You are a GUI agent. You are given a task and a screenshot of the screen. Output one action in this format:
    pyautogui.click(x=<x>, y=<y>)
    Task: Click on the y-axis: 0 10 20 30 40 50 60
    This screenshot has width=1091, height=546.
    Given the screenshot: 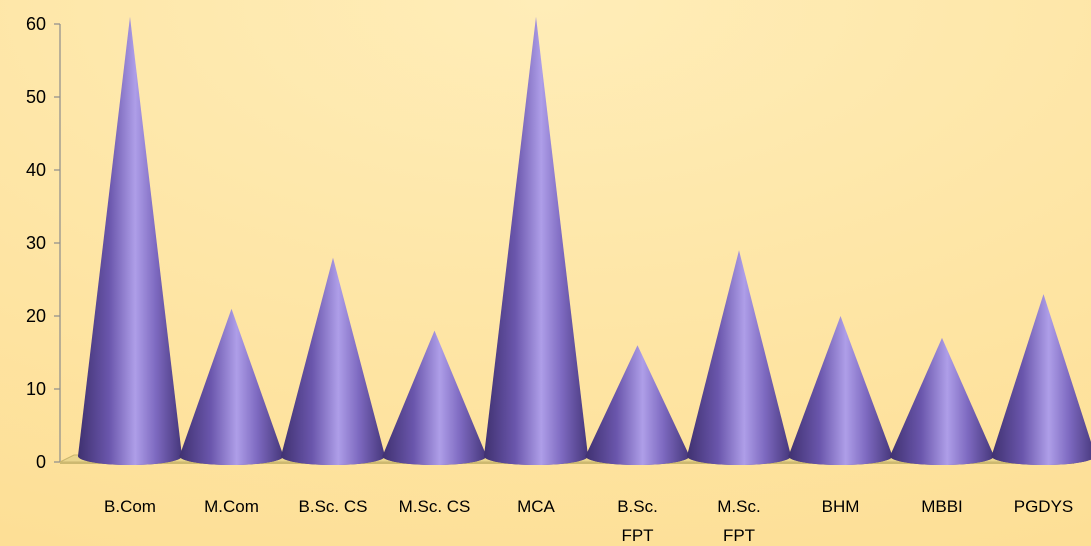 What is the action you would take?
    pyautogui.click(x=43, y=243)
    